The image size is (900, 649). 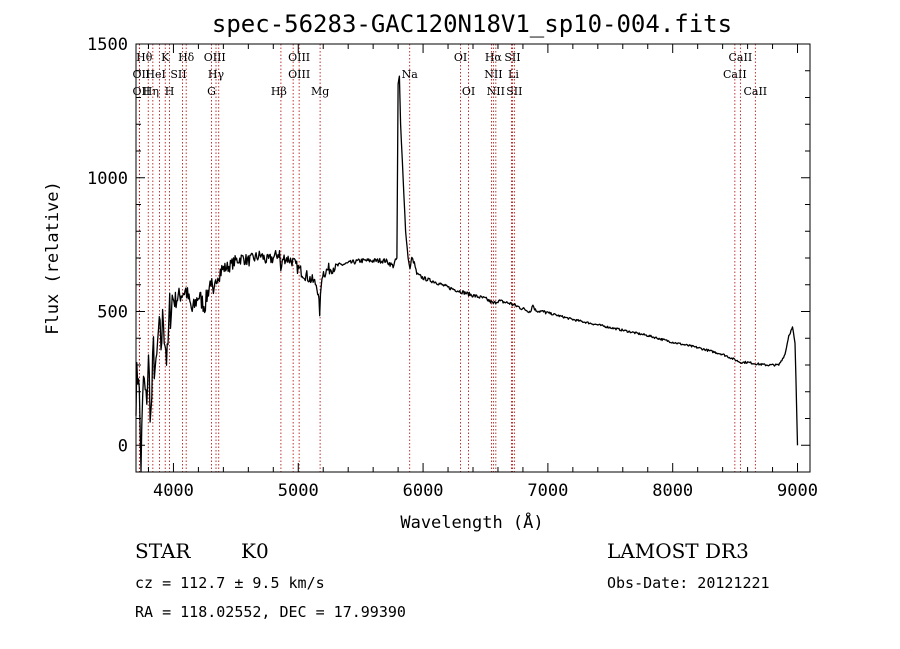 I want to click on line-label-27: CaII, so click(x=755, y=91).